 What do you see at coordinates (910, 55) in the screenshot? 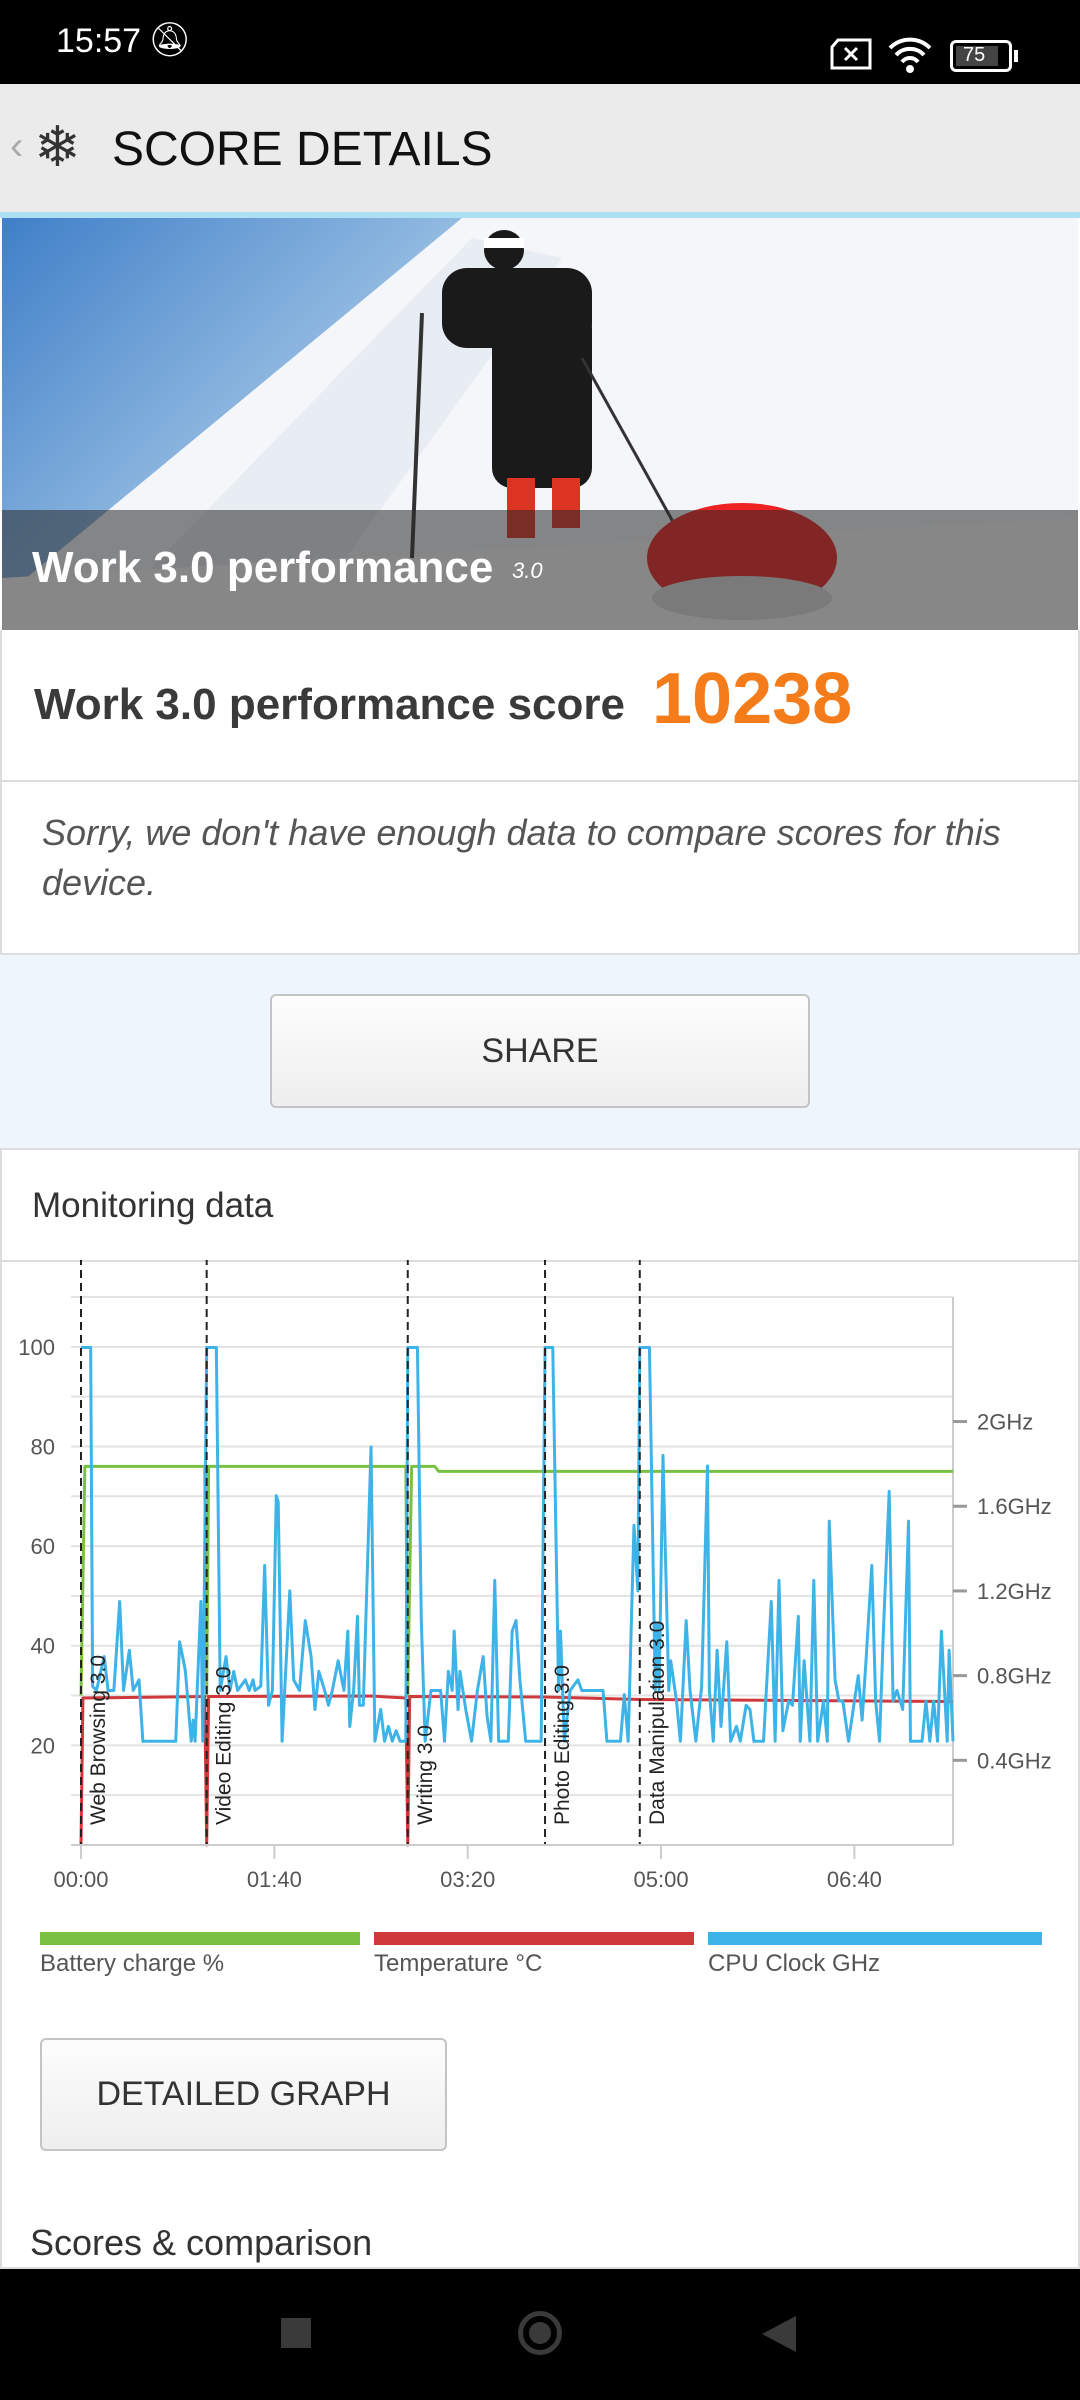
I see `wifi-icon` at bounding box center [910, 55].